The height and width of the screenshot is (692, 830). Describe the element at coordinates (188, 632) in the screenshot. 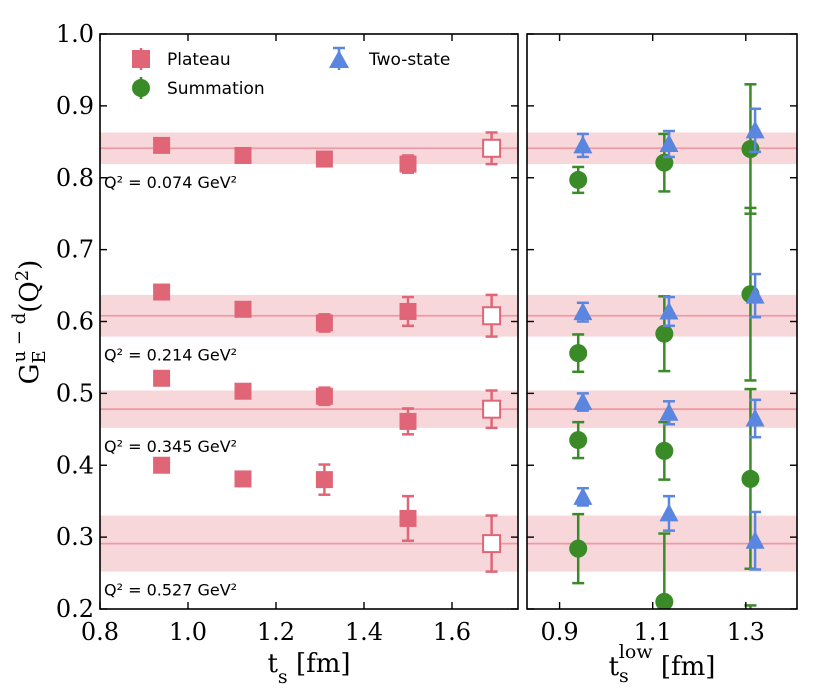

I see `left-xtick-label-1: 1.0` at that location.